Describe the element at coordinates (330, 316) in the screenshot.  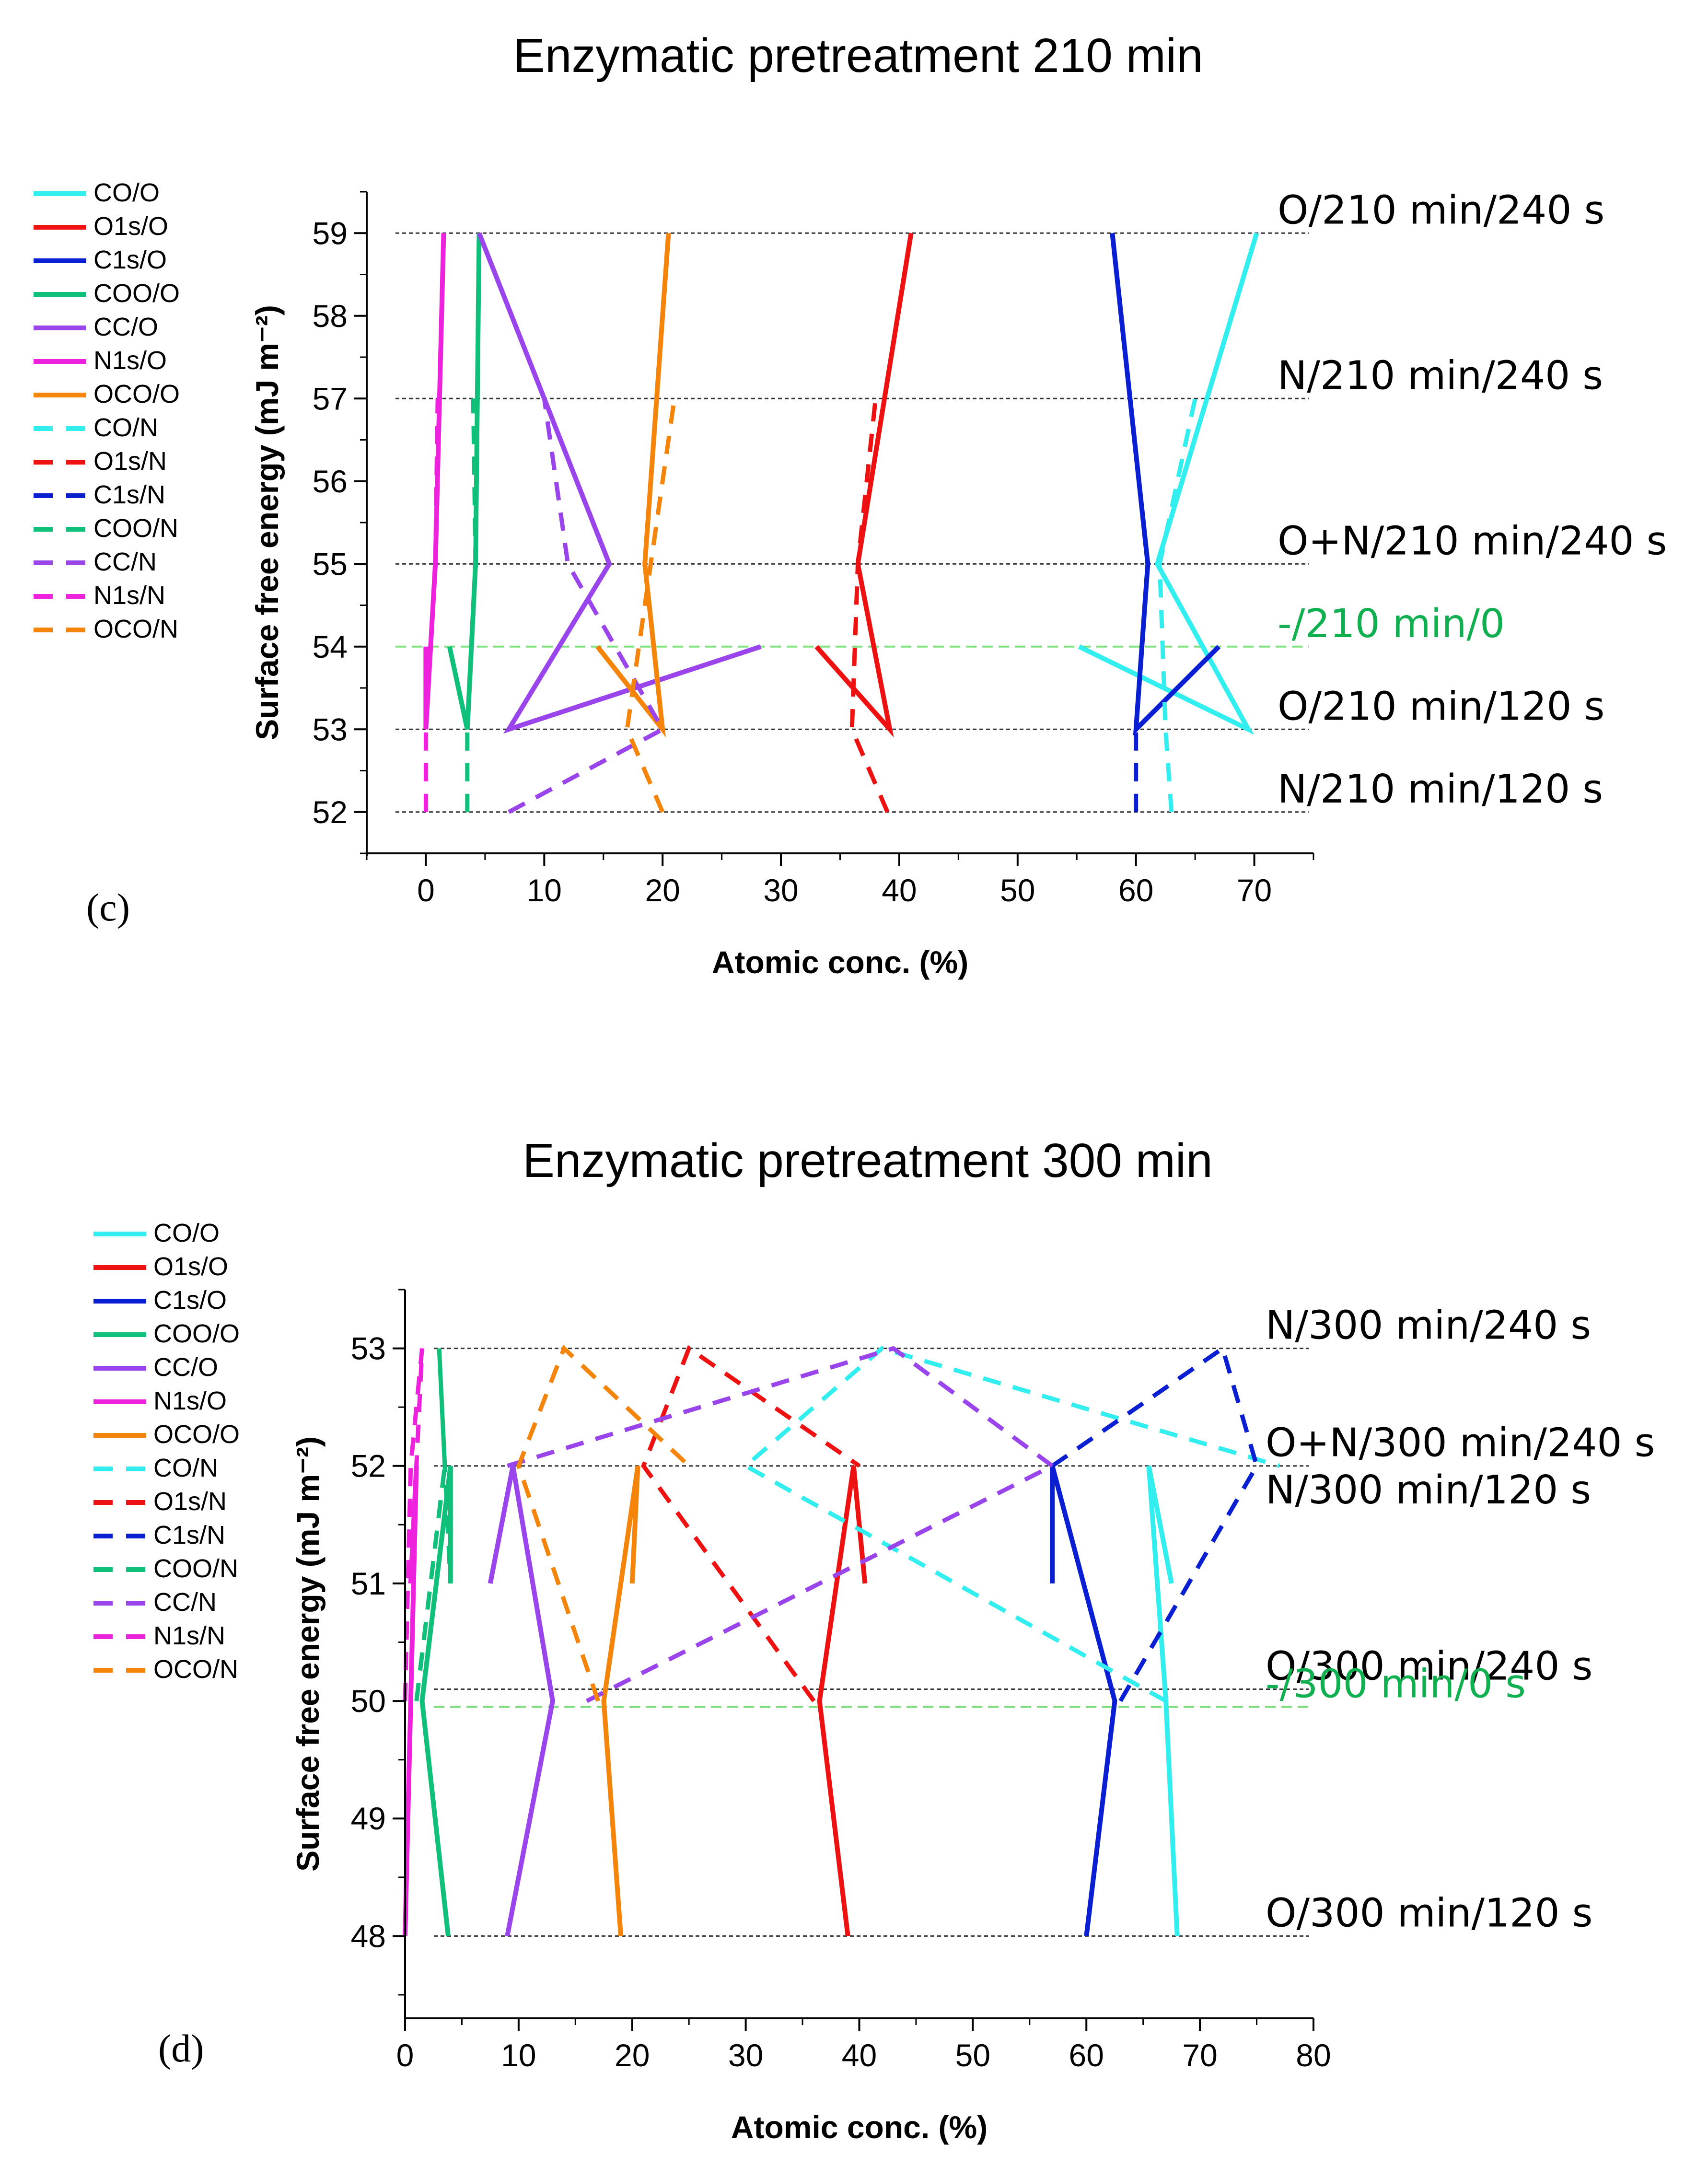
I see `y-tick-label: 58` at that location.